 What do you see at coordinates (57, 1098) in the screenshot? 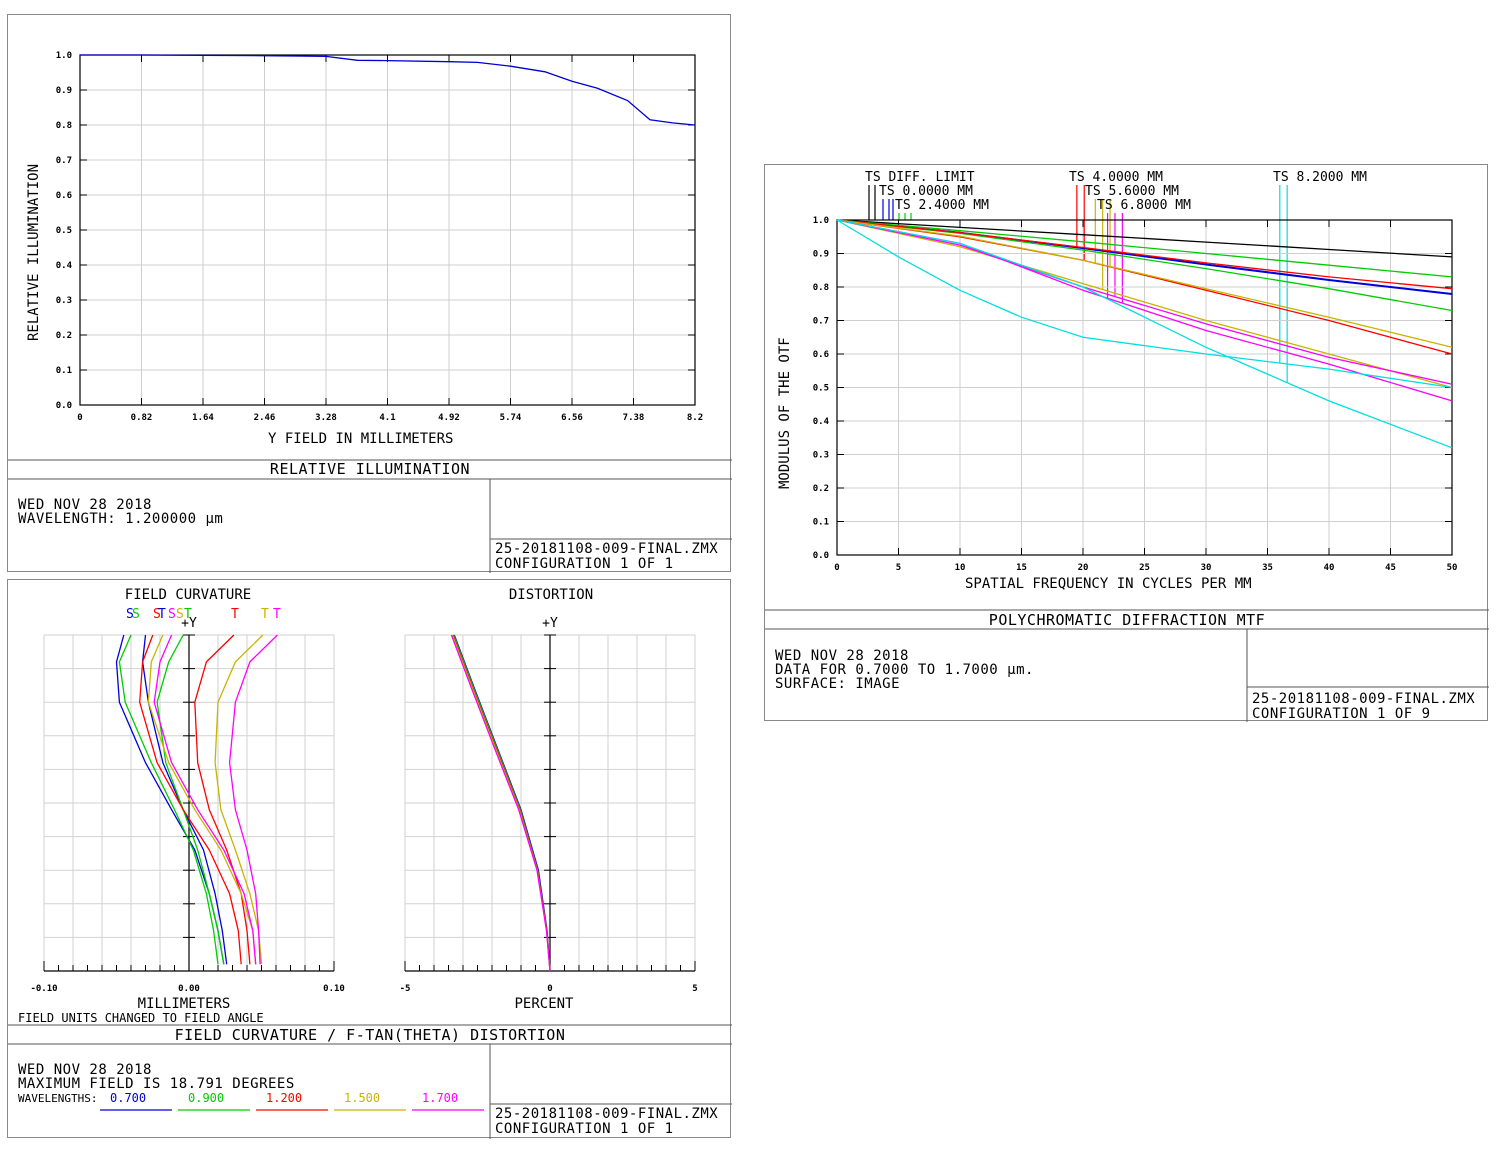
I see `wavelengths-label: WAVELENGTHS:` at bounding box center [57, 1098].